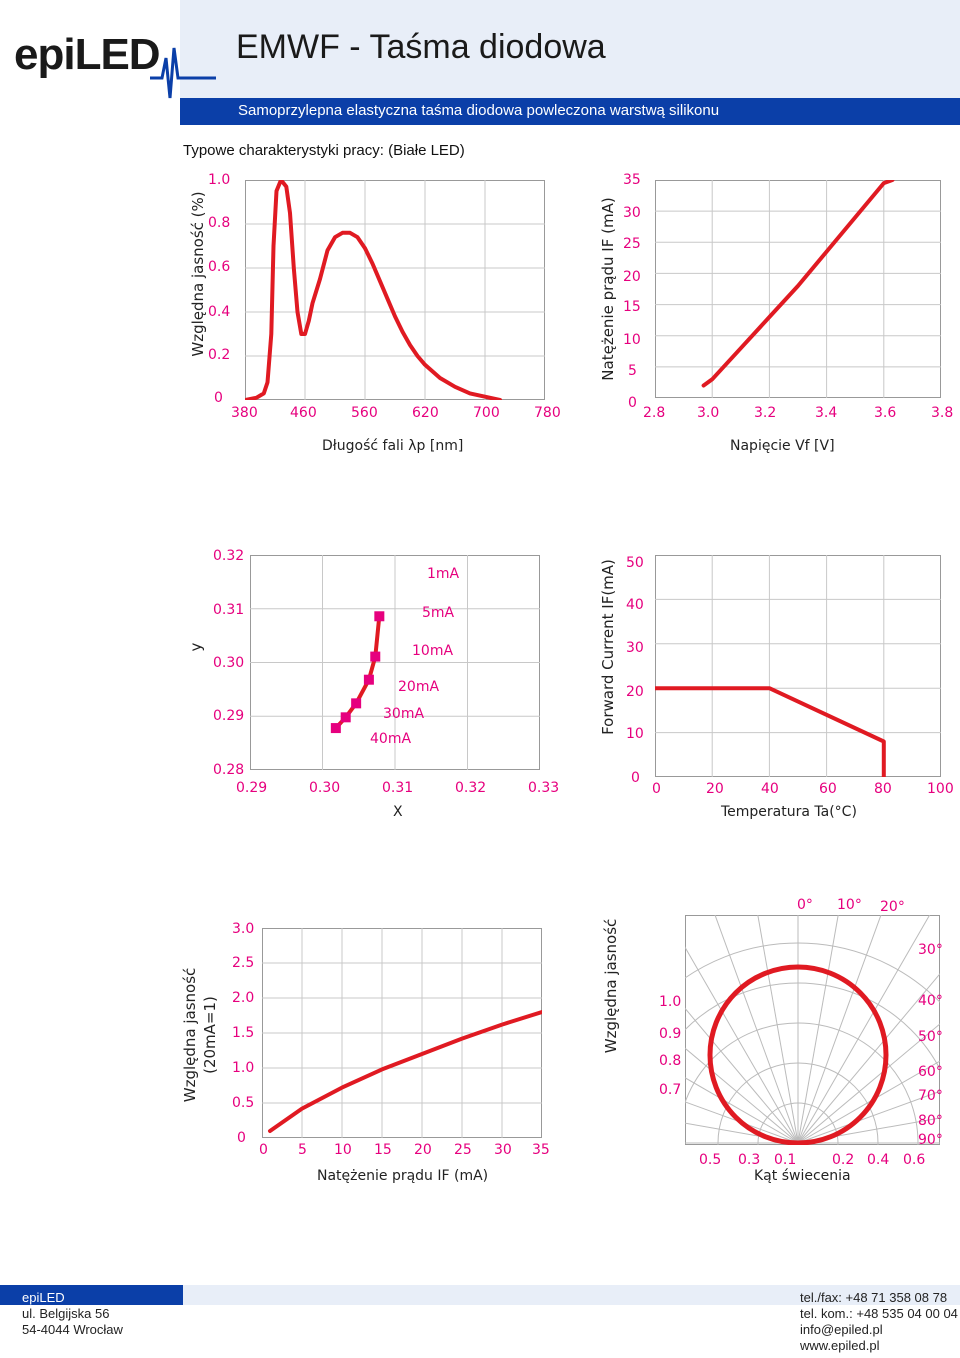 This screenshot has width=960, height=1358. What do you see at coordinates (463, 1150) in the screenshot?
I see `rel-lum-x-tick: 25` at bounding box center [463, 1150].